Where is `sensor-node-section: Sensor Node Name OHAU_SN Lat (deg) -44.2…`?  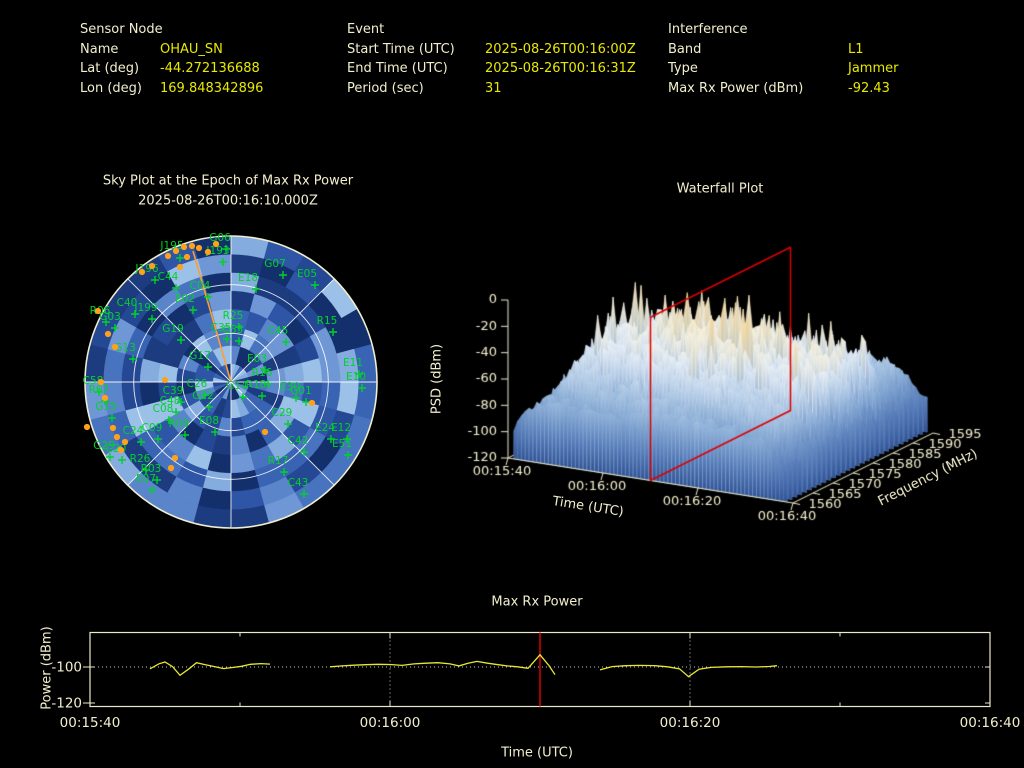 sensor-node-section: Sensor Node Name OHAU_SN Lat (deg) -44.2… is located at coordinates (171, 59).